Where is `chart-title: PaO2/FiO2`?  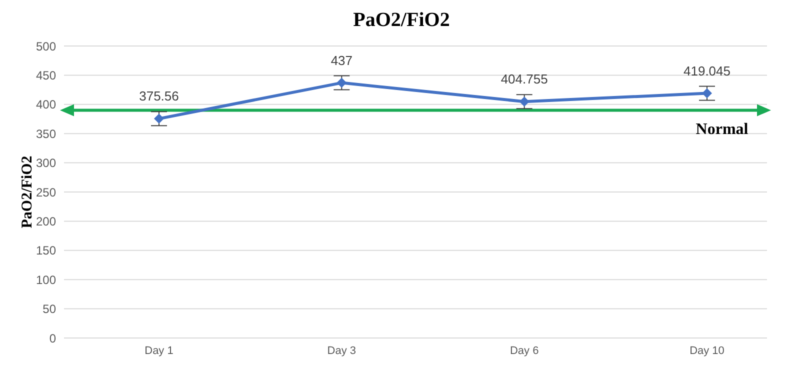
chart-title: PaO2/FiO2 is located at coordinates (401, 20).